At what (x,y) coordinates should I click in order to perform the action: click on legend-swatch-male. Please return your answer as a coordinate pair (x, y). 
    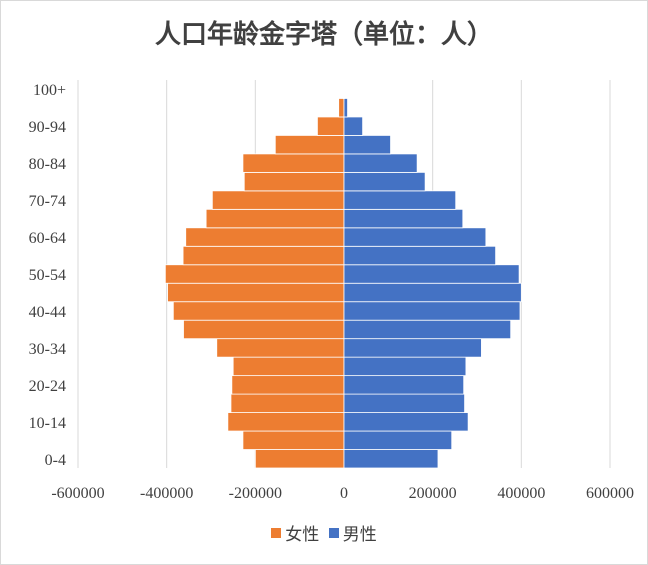
    Looking at the image, I should click on (333, 532).